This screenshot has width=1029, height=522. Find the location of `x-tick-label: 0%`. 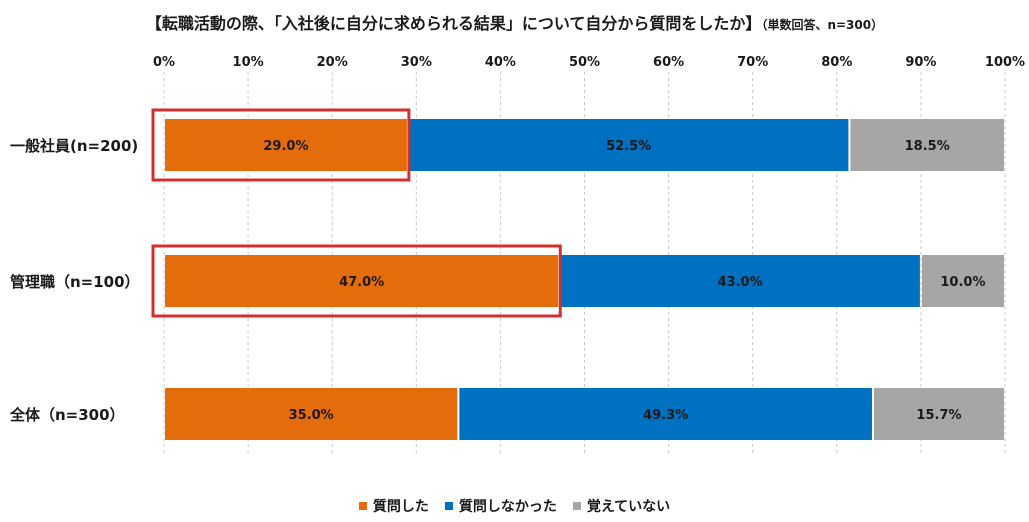

x-tick-label: 0% is located at coordinates (164, 62).